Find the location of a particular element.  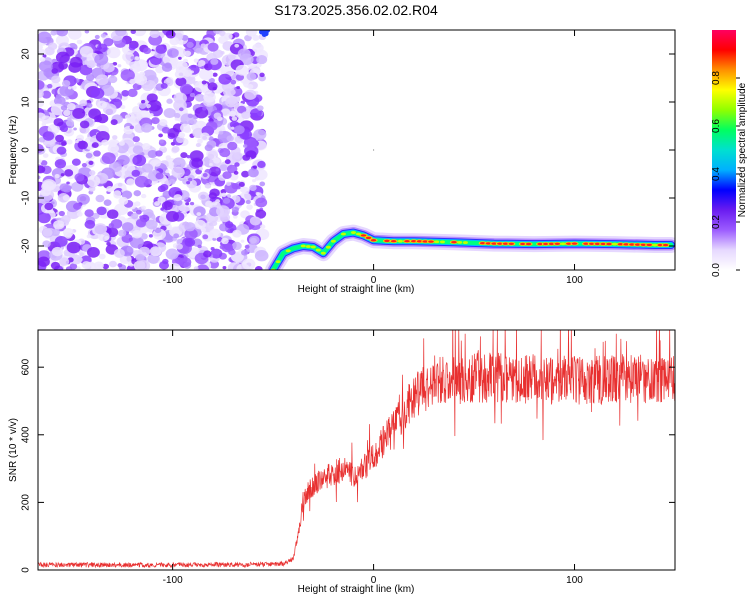

colorbar-tick-label: 0.6 is located at coordinates (716, 126).